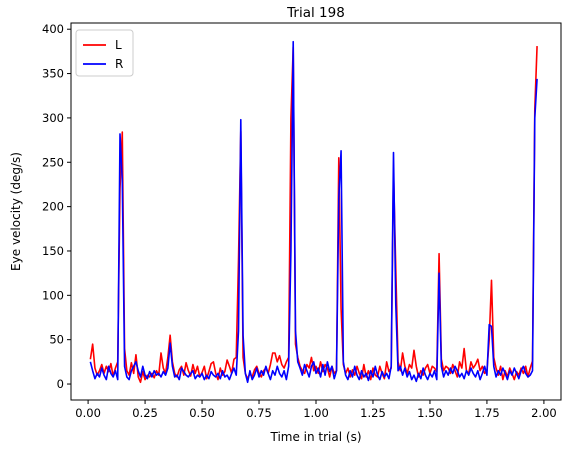 Image resolution: width=571 pixels, height=453 pixels. What do you see at coordinates (53, 162) in the screenshot?
I see `y-tick-label: 250` at bounding box center [53, 162].